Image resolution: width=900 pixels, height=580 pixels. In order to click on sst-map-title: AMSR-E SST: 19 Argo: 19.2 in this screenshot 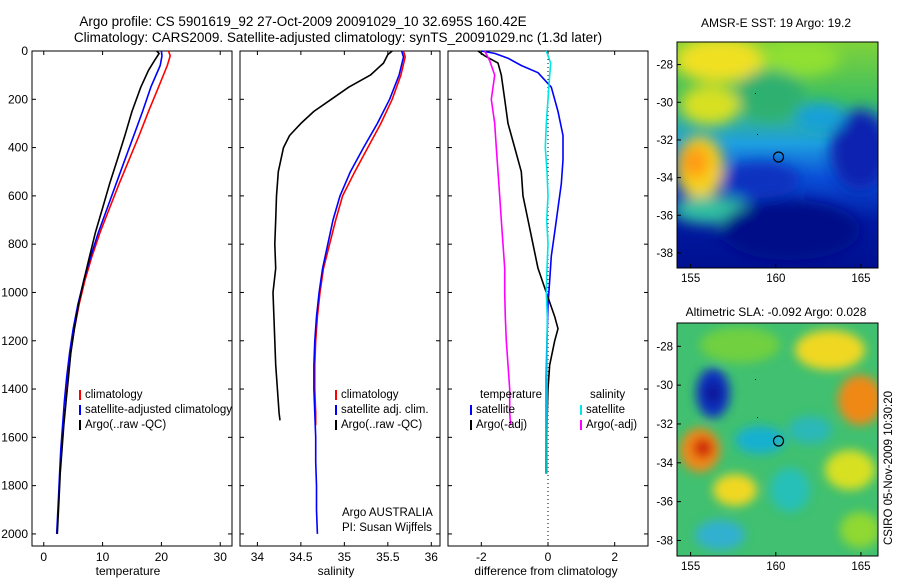, I will do `click(776, 23)`.